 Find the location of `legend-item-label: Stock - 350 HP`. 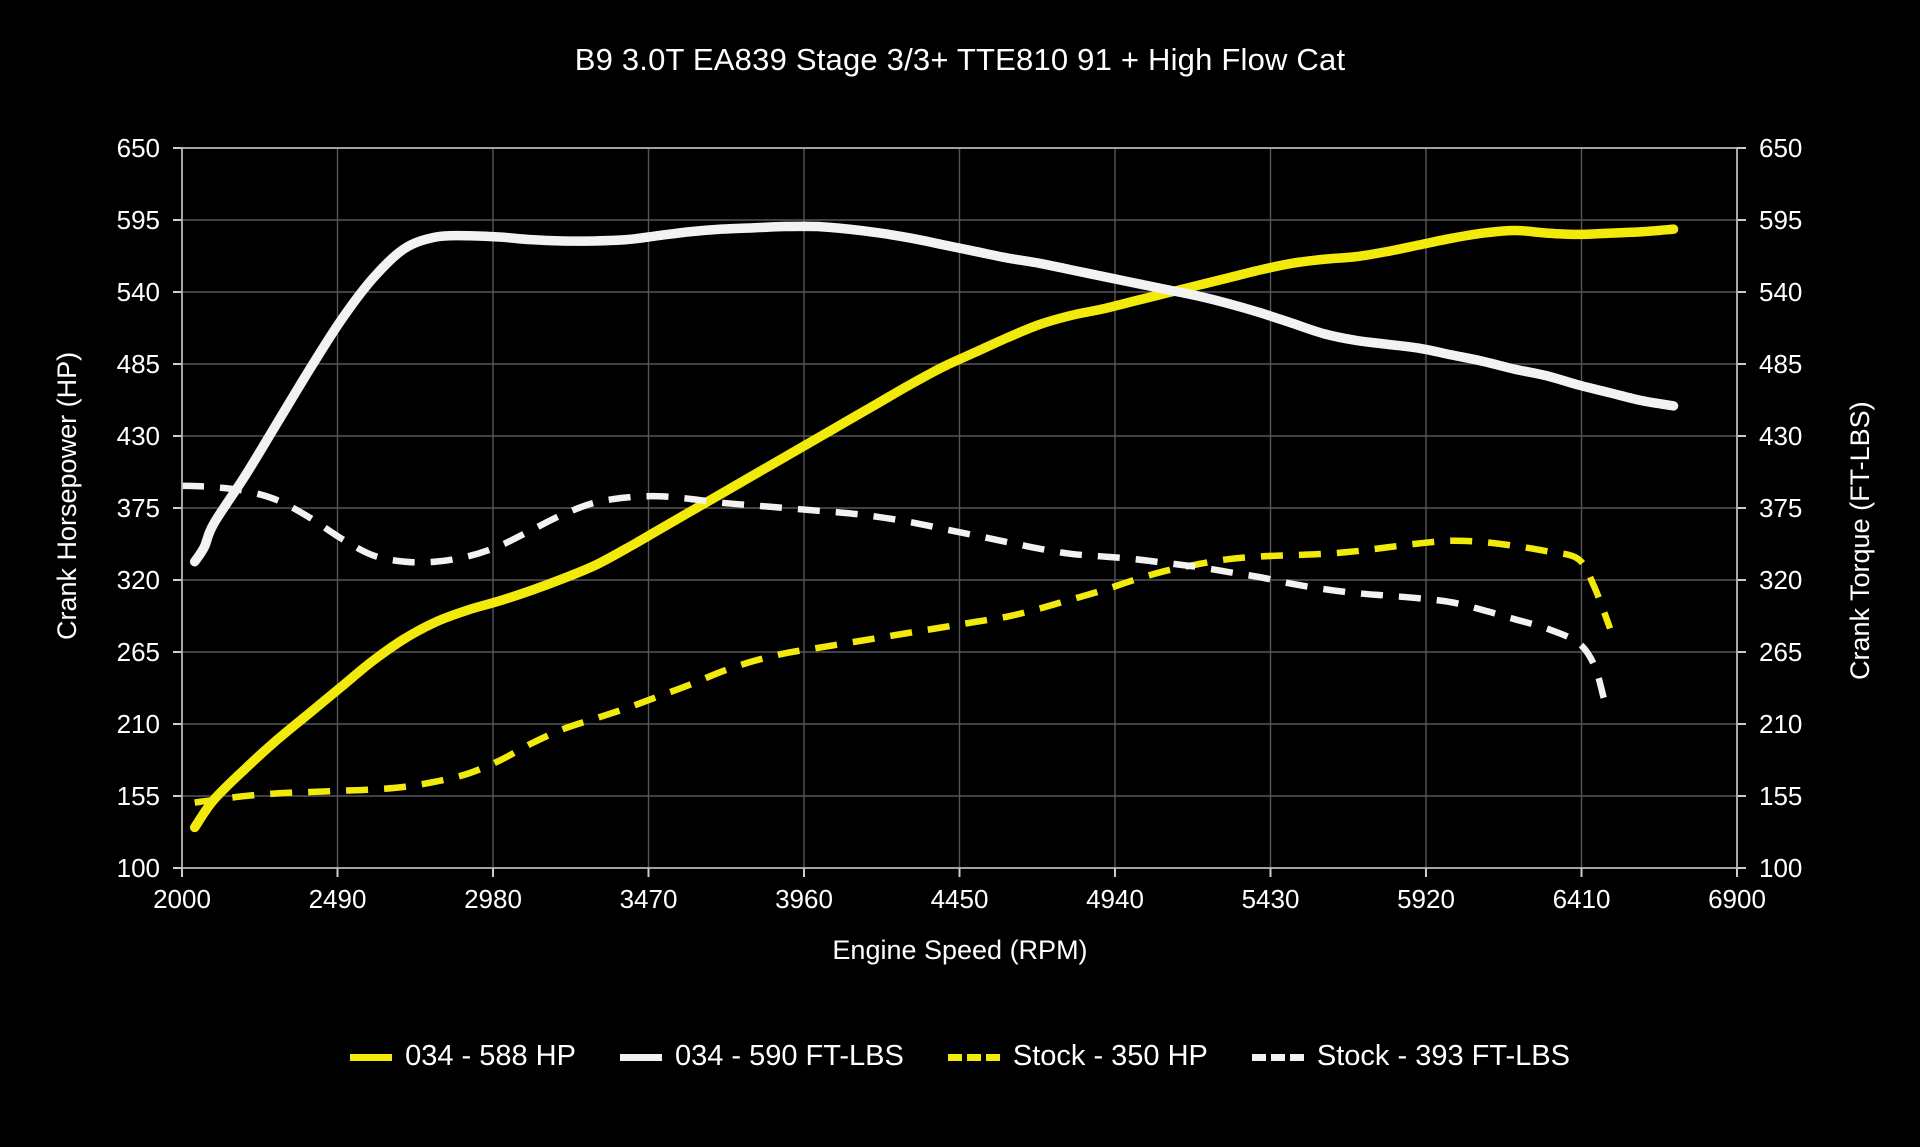

legend-item-label: Stock - 350 HP is located at coordinates (1110, 1056).